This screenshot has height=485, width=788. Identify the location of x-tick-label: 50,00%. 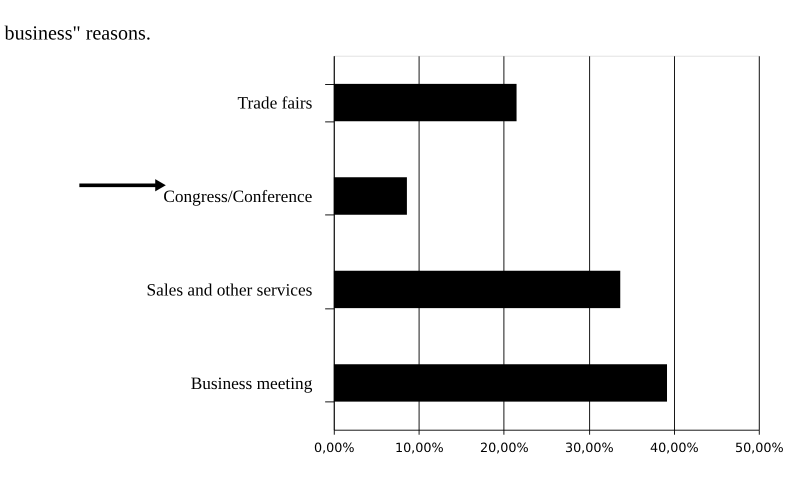
(759, 448).